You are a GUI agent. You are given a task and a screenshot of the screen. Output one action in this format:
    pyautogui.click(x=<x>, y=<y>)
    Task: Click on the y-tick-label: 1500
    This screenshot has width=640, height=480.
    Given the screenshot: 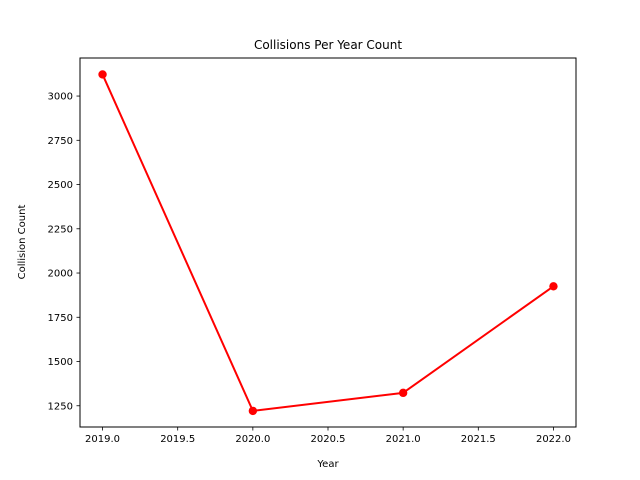 What is the action you would take?
    pyautogui.click(x=60, y=362)
    